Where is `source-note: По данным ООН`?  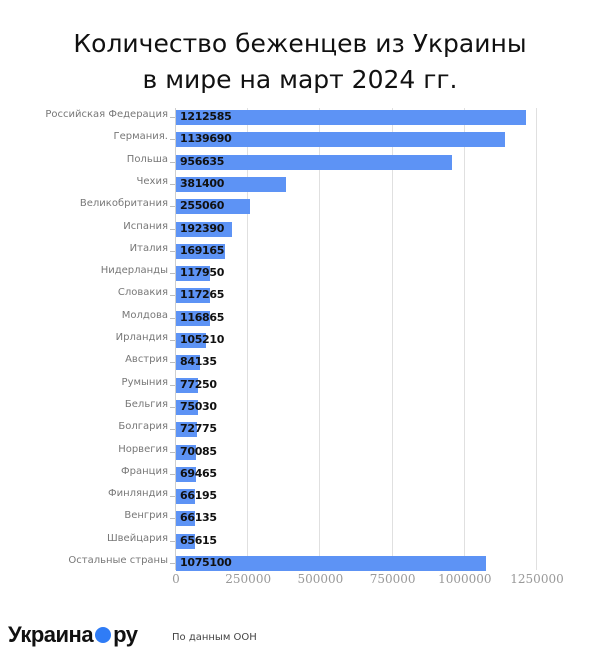 source-note: По данным ООН is located at coordinates (214, 637).